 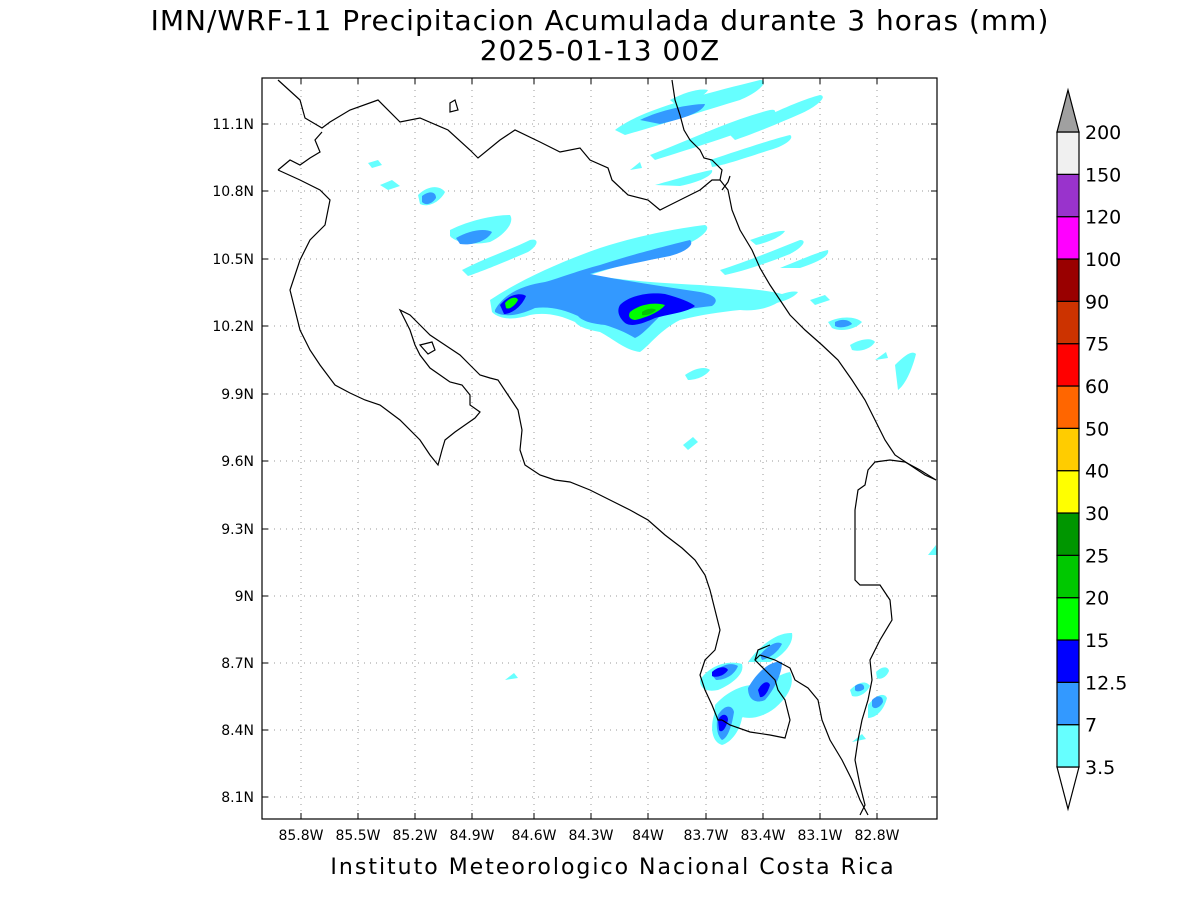 I want to click on lat-tick-label: 8.7N, so click(x=237, y=664).